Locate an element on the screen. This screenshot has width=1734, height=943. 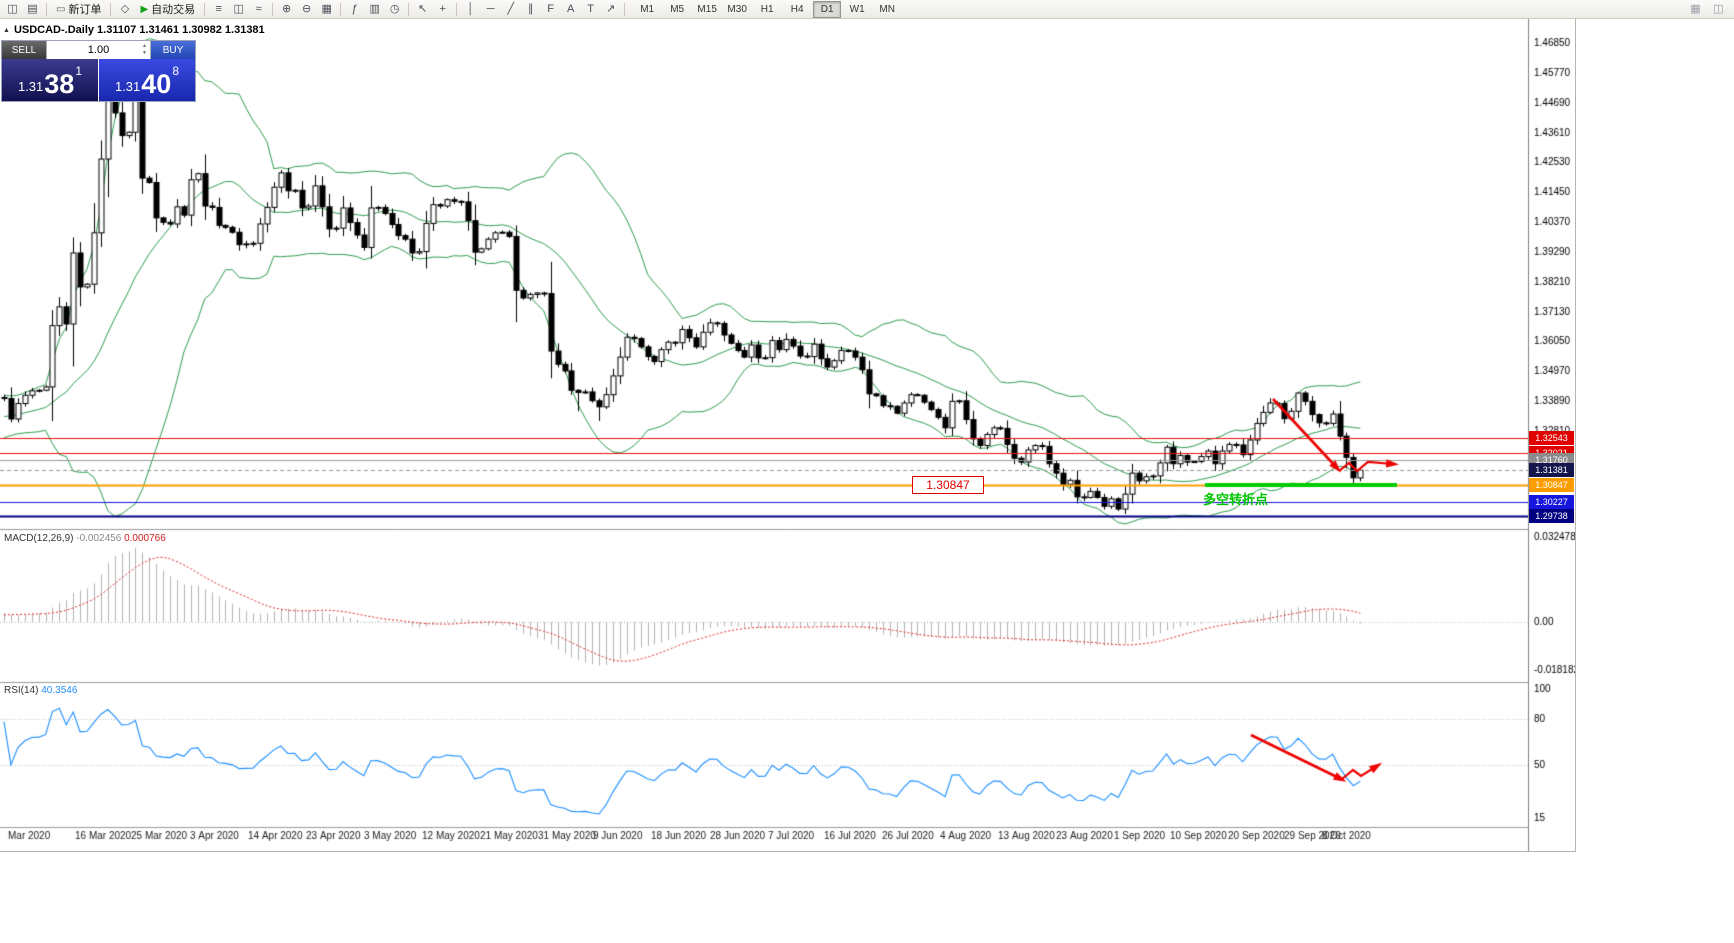
volume-input: 1.00 ▲ ▼ is located at coordinates (98, 50).